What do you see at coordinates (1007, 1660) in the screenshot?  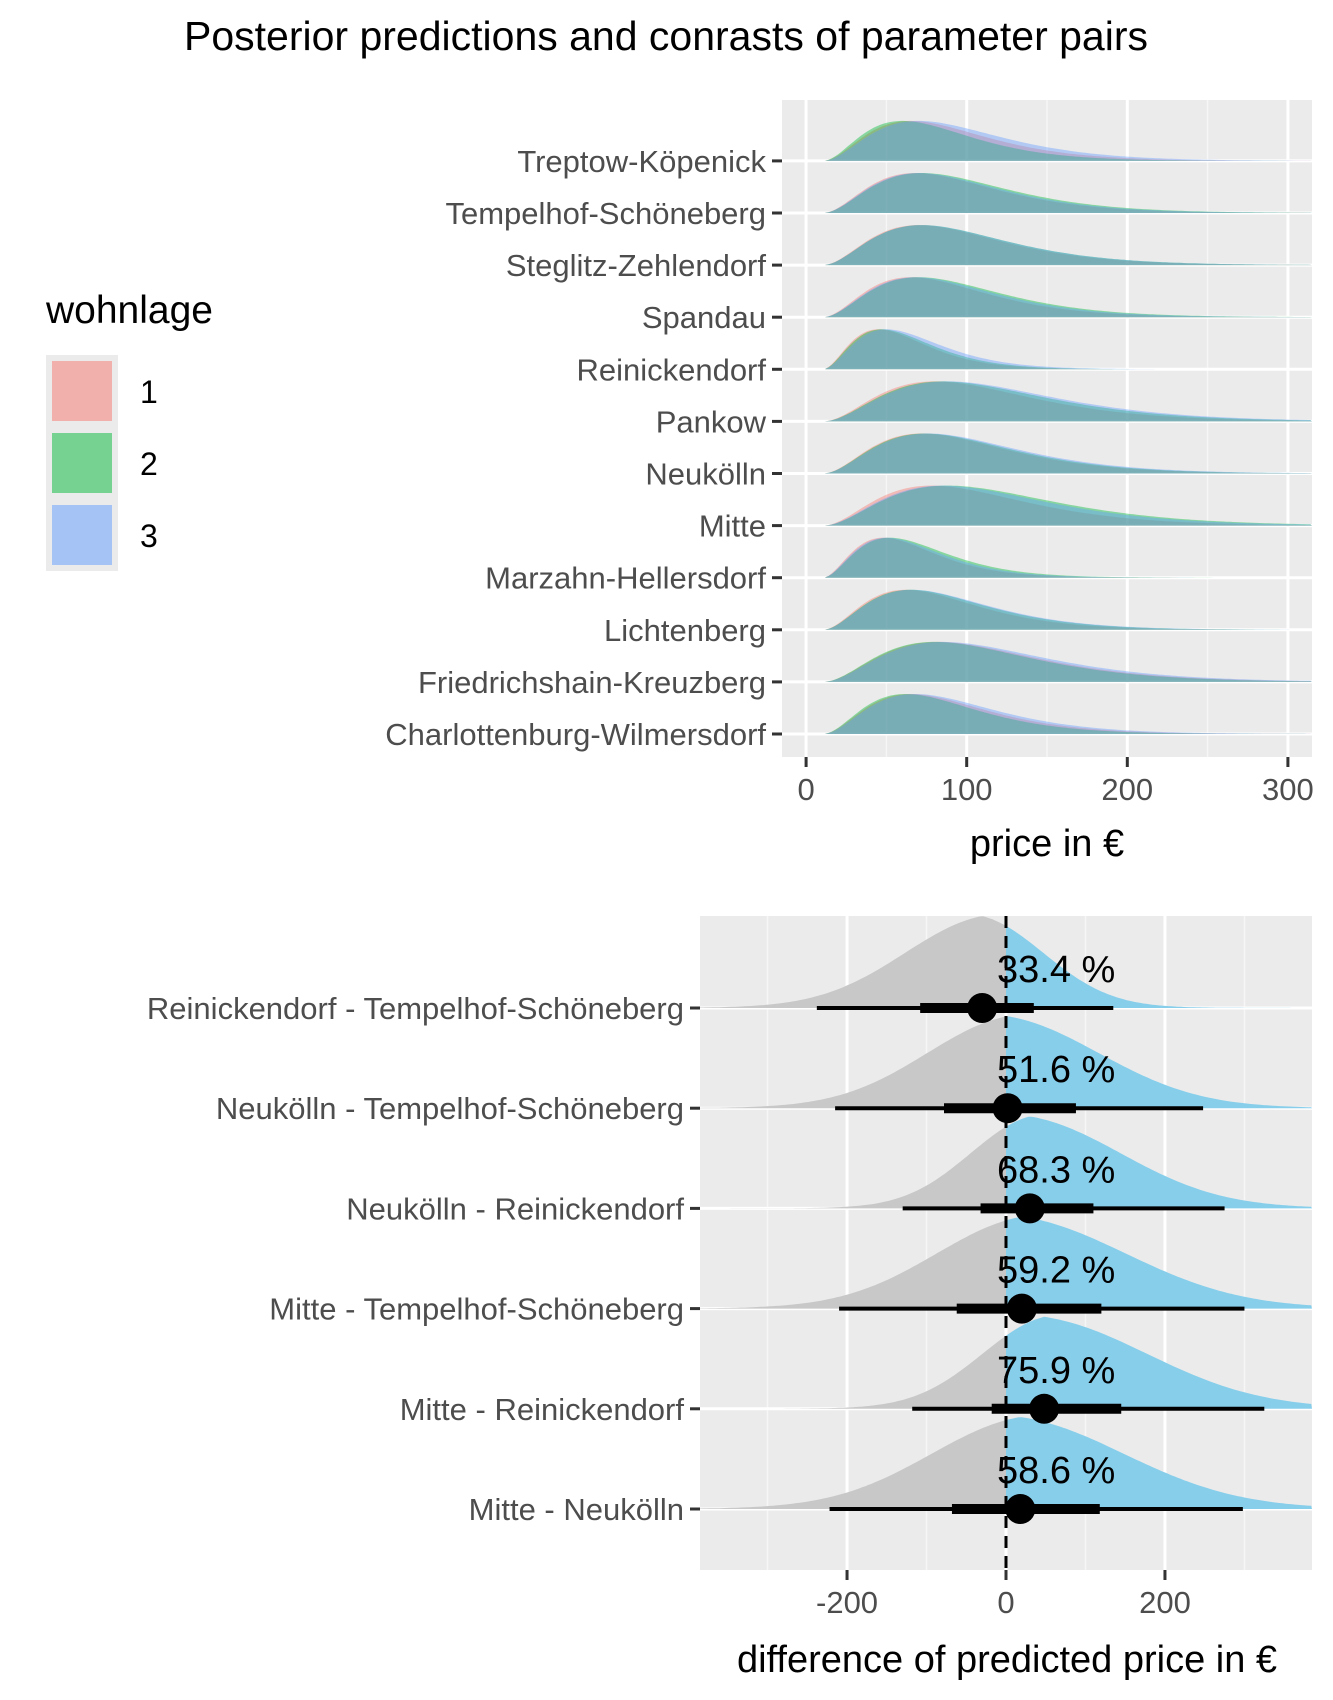 I see `bottom-x-axis-title: difference of predicted price in €` at bounding box center [1007, 1660].